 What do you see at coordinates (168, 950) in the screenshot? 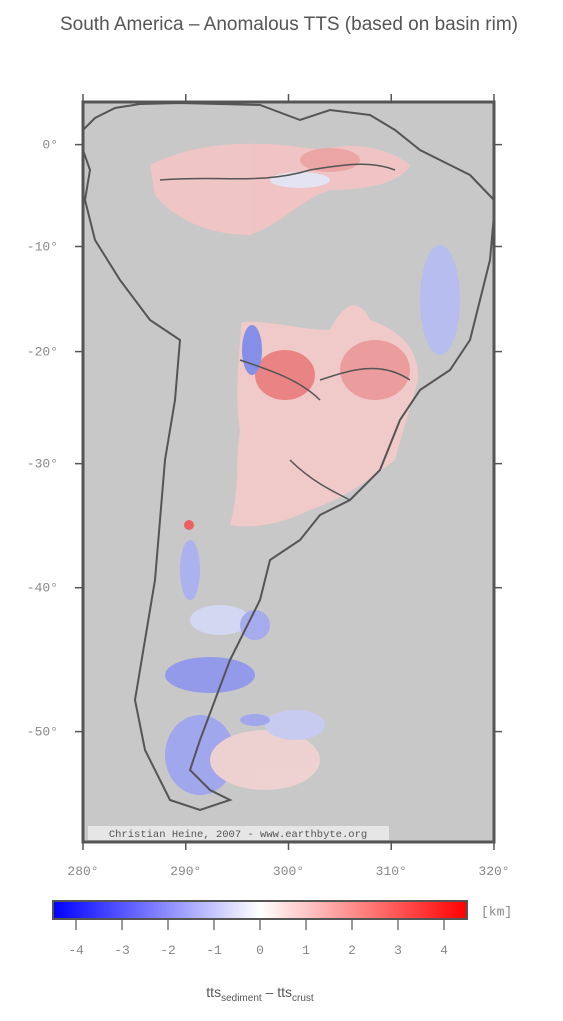
I see `colorbar-tick-label: -2` at bounding box center [168, 950].